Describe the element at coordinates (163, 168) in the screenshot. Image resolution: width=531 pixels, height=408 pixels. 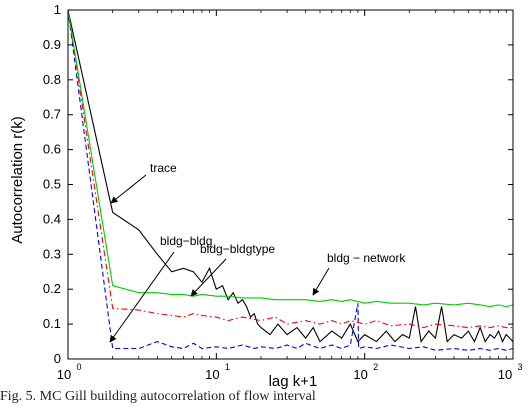
I see `annotation-label-1: trace` at that location.